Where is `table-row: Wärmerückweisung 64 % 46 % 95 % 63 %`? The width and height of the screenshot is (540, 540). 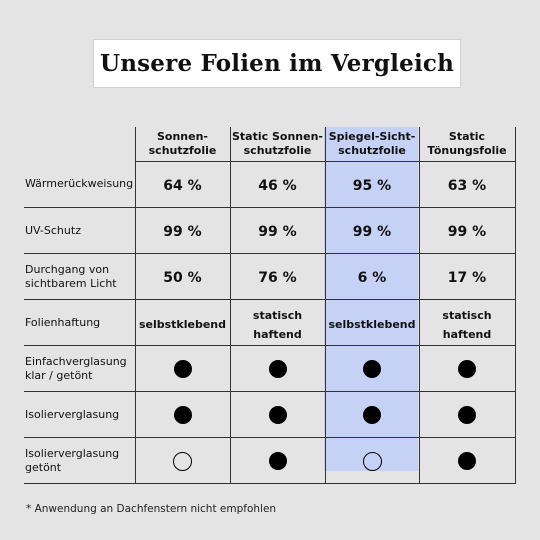 table-row: Wärmerückweisung 64 % 46 % 95 % 63 % is located at coordinates (270, 184).